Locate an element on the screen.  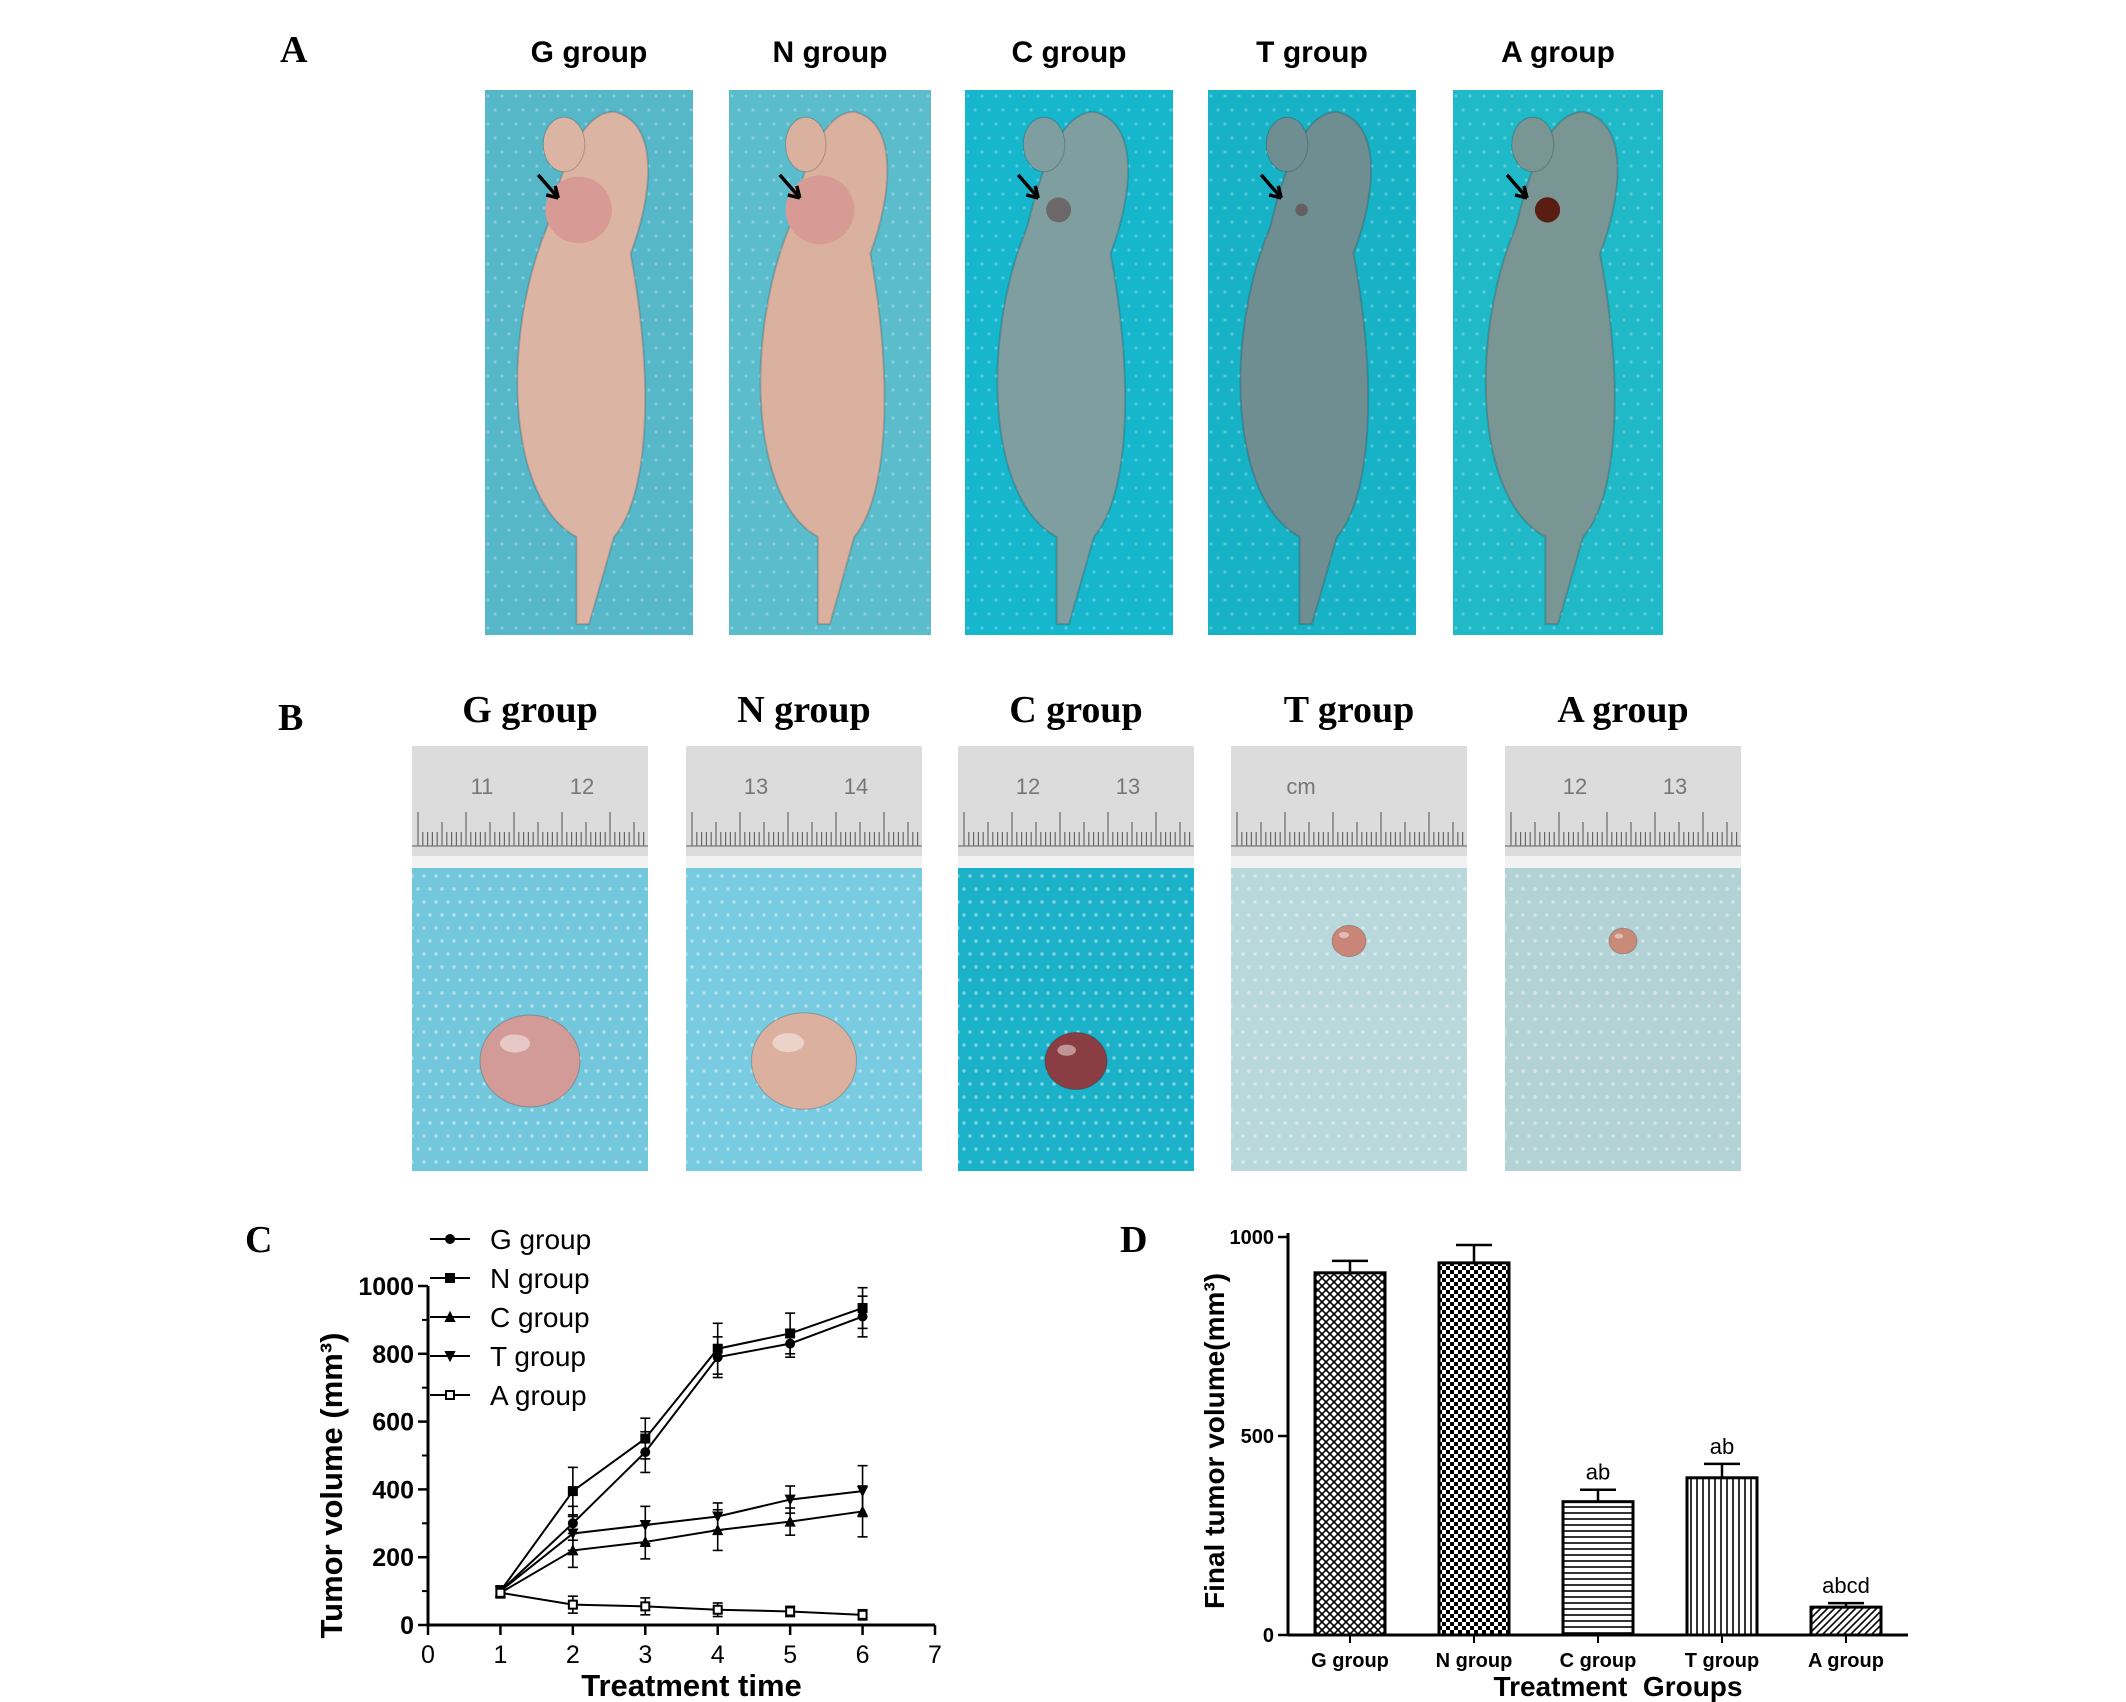
d-bar-group-1: G group is located at coordinates (1350, 1465).